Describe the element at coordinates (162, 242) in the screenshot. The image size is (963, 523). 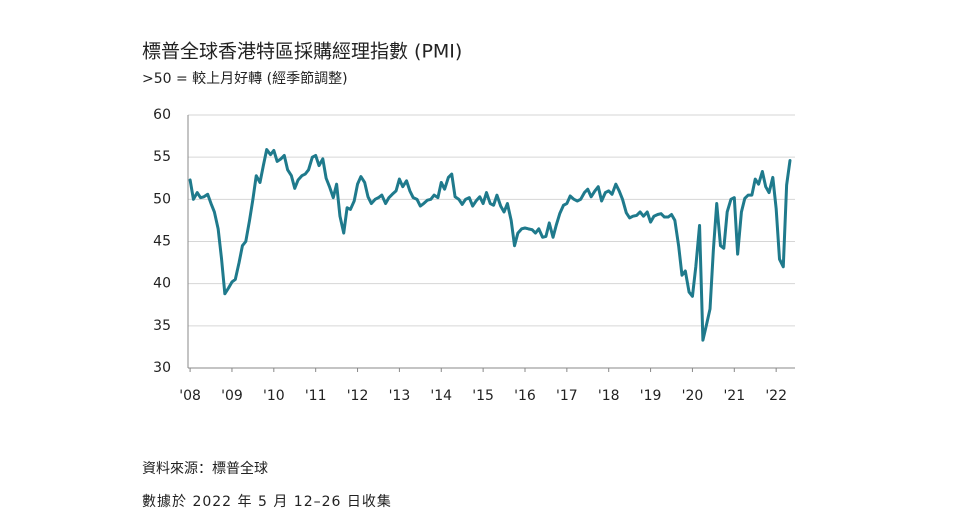
I see `y-tick-label: 45` at that location.